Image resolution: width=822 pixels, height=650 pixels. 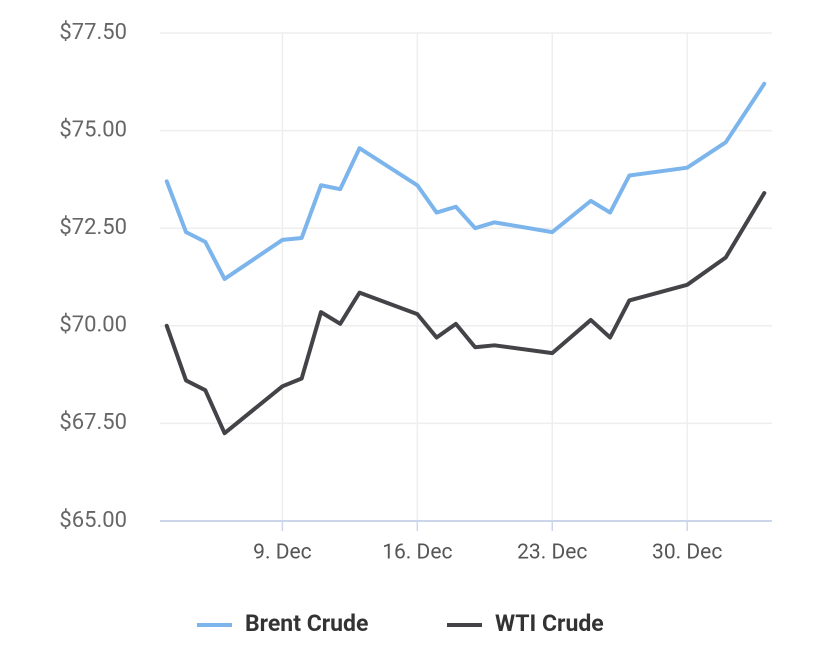 I want to click on x-tick-label: 16. Dec, so click(x=417, y=553).